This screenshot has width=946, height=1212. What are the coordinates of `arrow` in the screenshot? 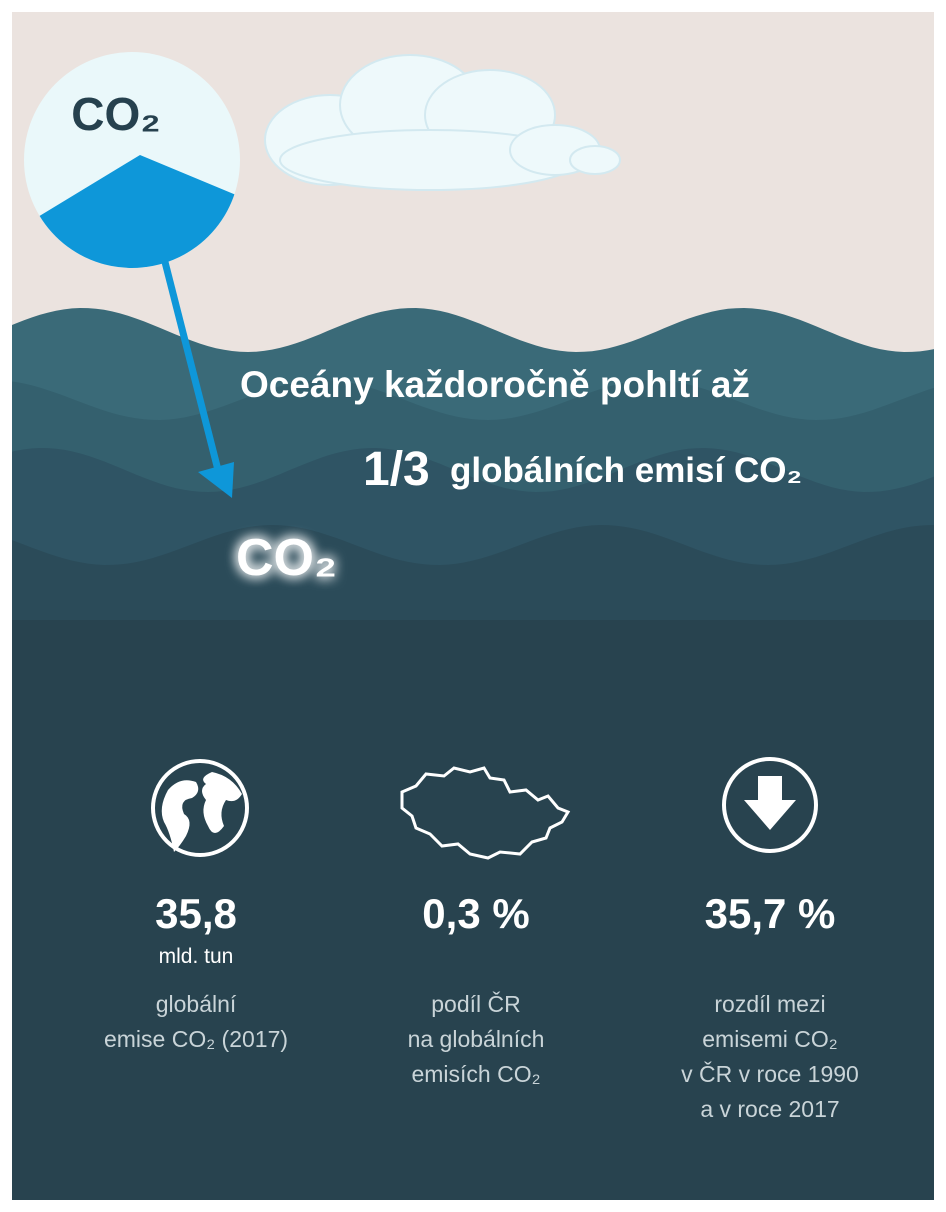 It's located at (197, 379).